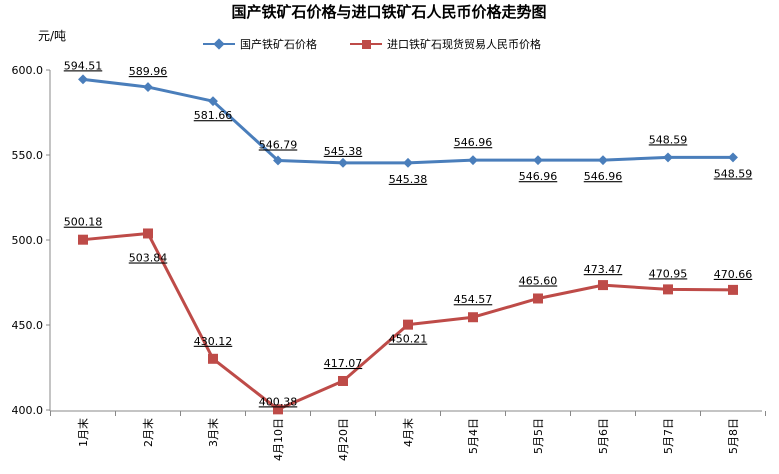 The height and width of the screenshot is (474, 779). What do you see at coordinates (278, 144) in the screenshot?
I see `data-label: 546.79` at bounding box center [278, 144].